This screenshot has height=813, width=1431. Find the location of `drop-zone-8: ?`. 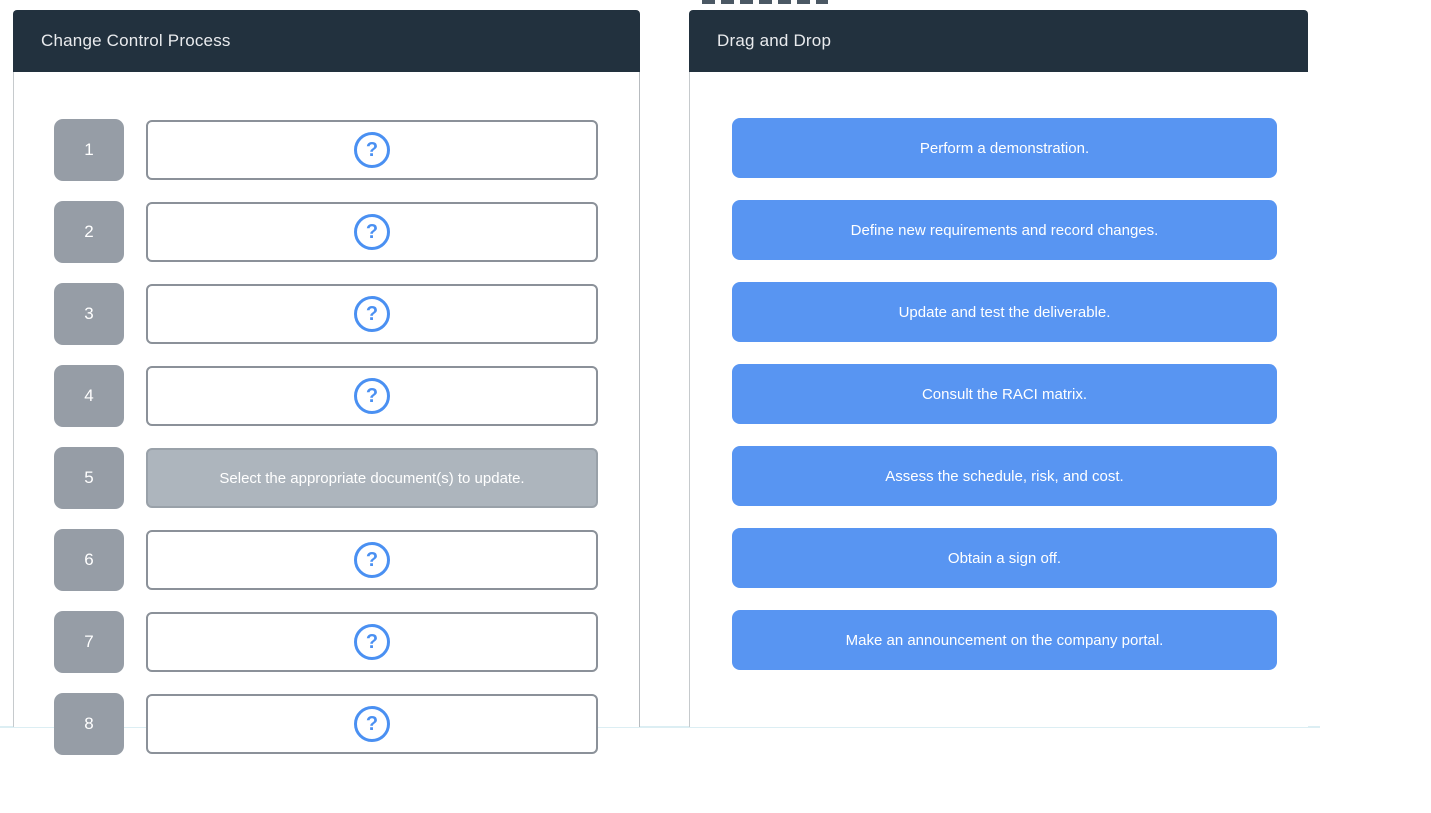

drop-zone-8: ? is located at coordinates (372, 724).